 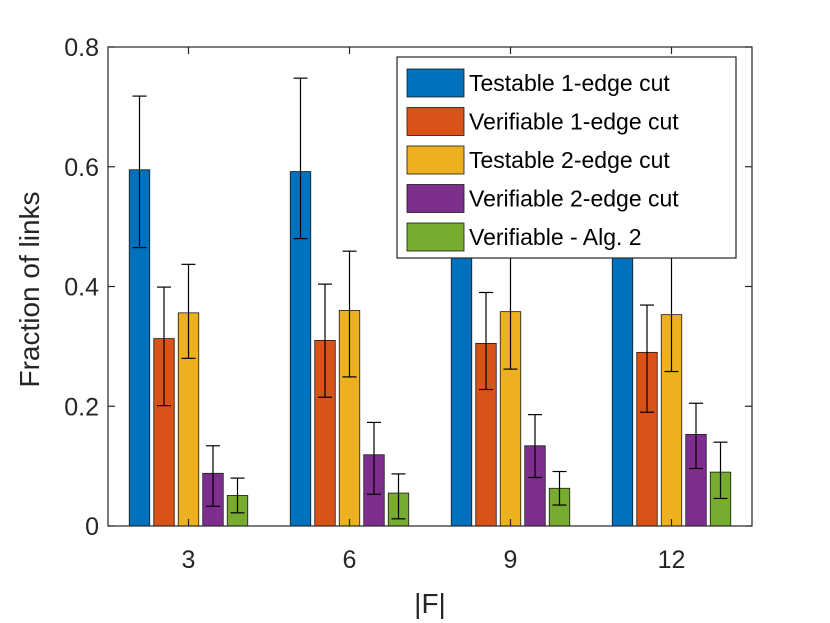 I want to click on y-tick-label: 0.4, so click(x=81, y=288).